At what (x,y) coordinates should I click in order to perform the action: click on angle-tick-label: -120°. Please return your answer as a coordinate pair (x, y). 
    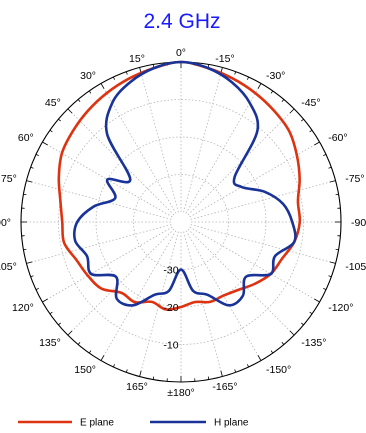
    Looking at the image, I should click on (340, 308).